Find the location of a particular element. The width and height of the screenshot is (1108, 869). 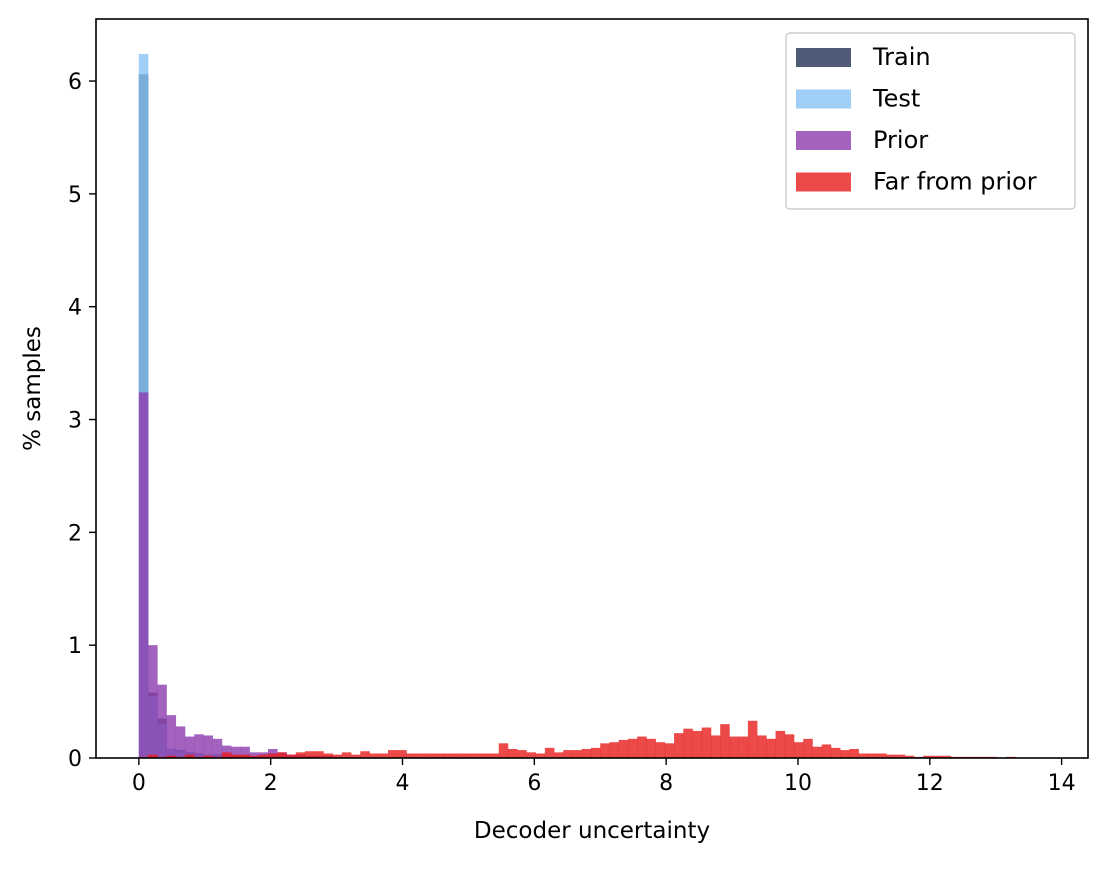

x-axis: 0 2 4 6 8 10 12 14 is located at coordinates (604, 777).